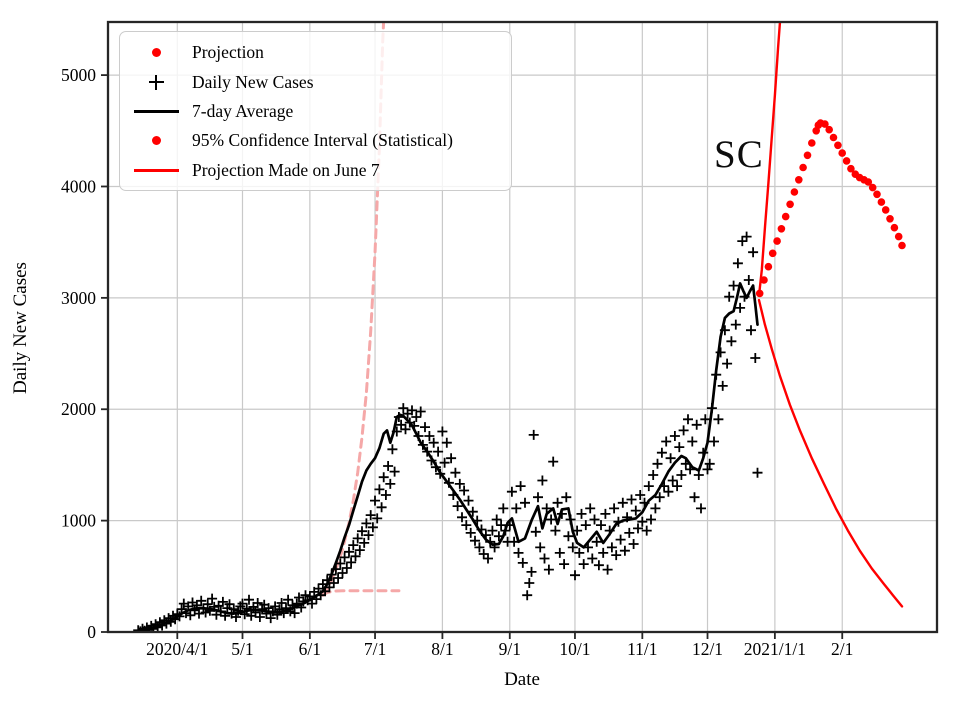 The image size is (960, 720). I want to click on plus-marker-icon, so click(156, 82).